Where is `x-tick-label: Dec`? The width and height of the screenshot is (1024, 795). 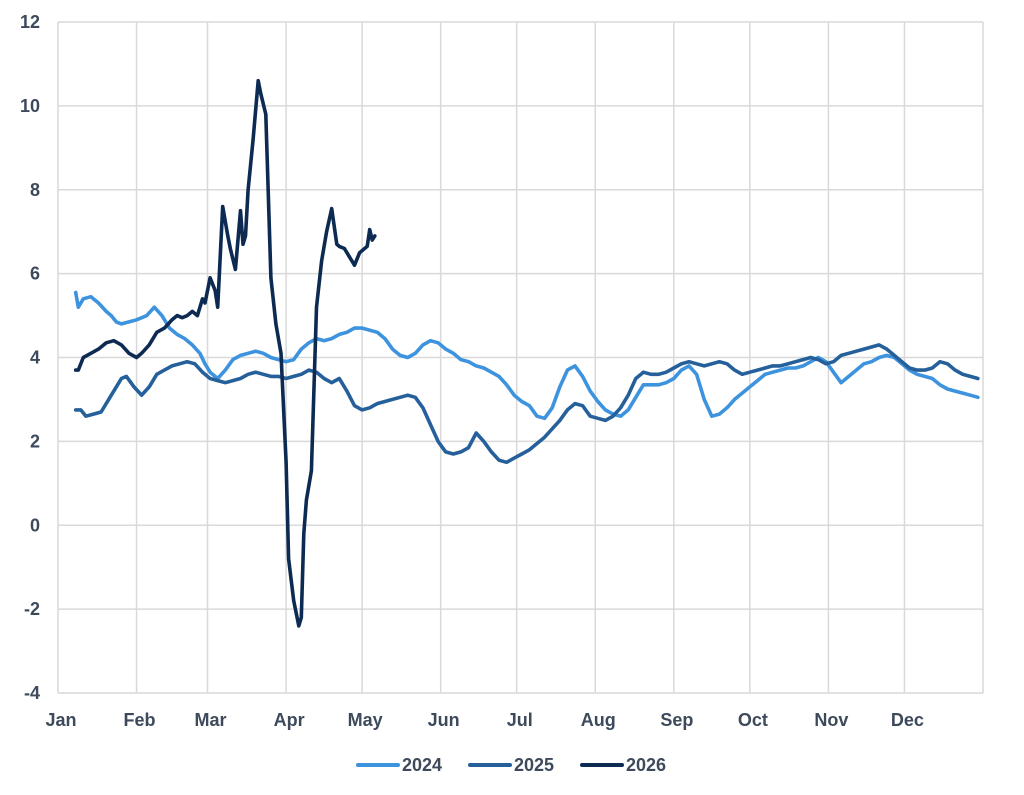 x-tick-label: Dec is located at coordinates (907, 720).